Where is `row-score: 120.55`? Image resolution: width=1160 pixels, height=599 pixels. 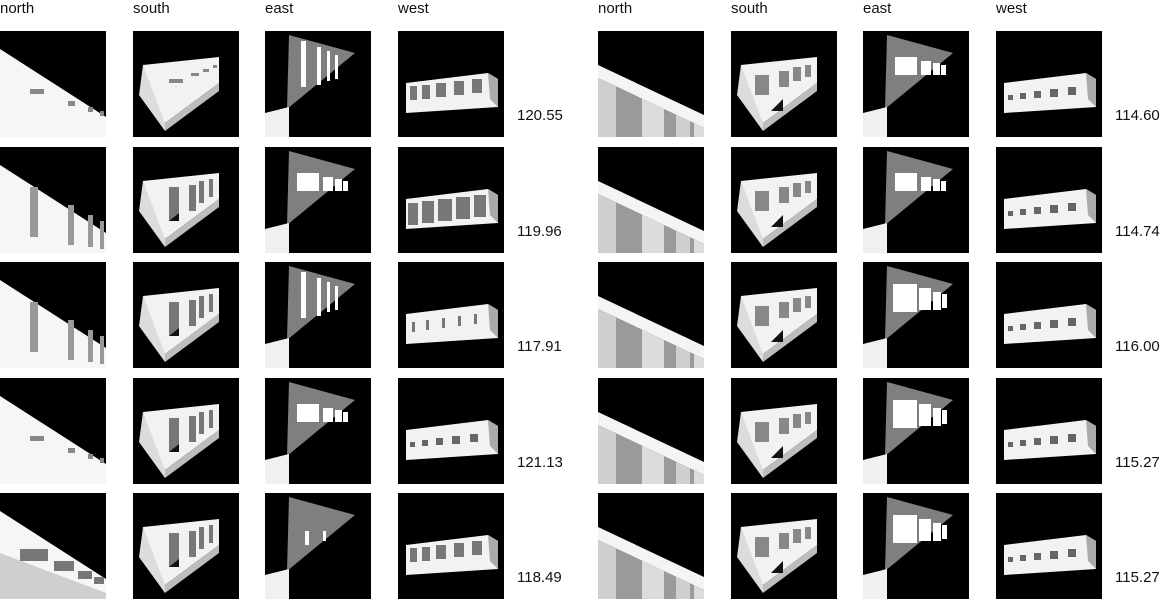
row-score: 120.55 is located at coordinates (540, 115).